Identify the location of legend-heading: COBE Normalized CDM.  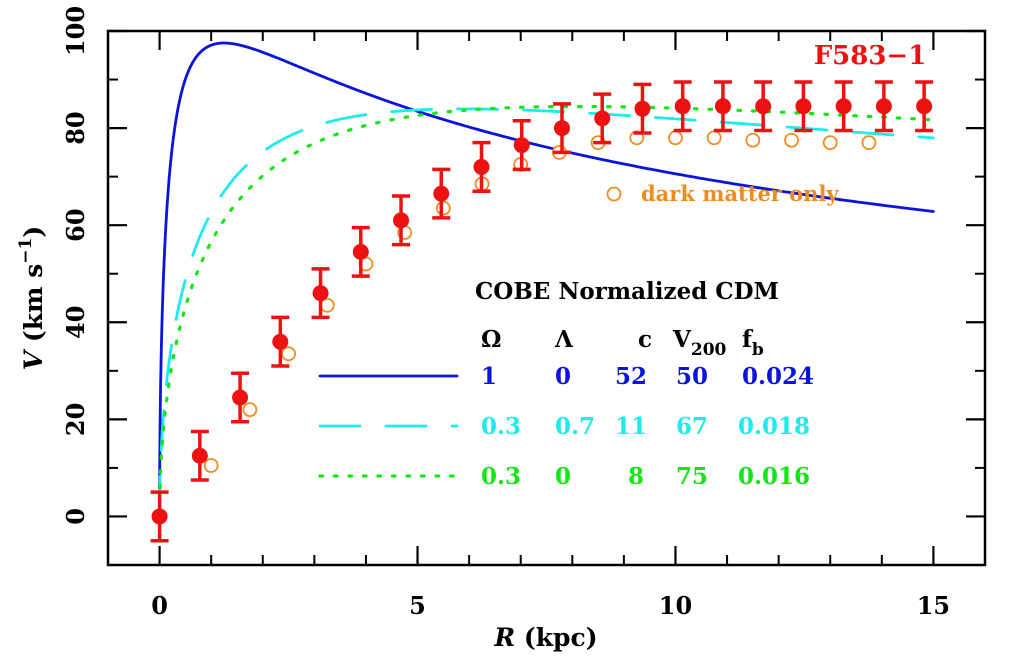
(627, 291).